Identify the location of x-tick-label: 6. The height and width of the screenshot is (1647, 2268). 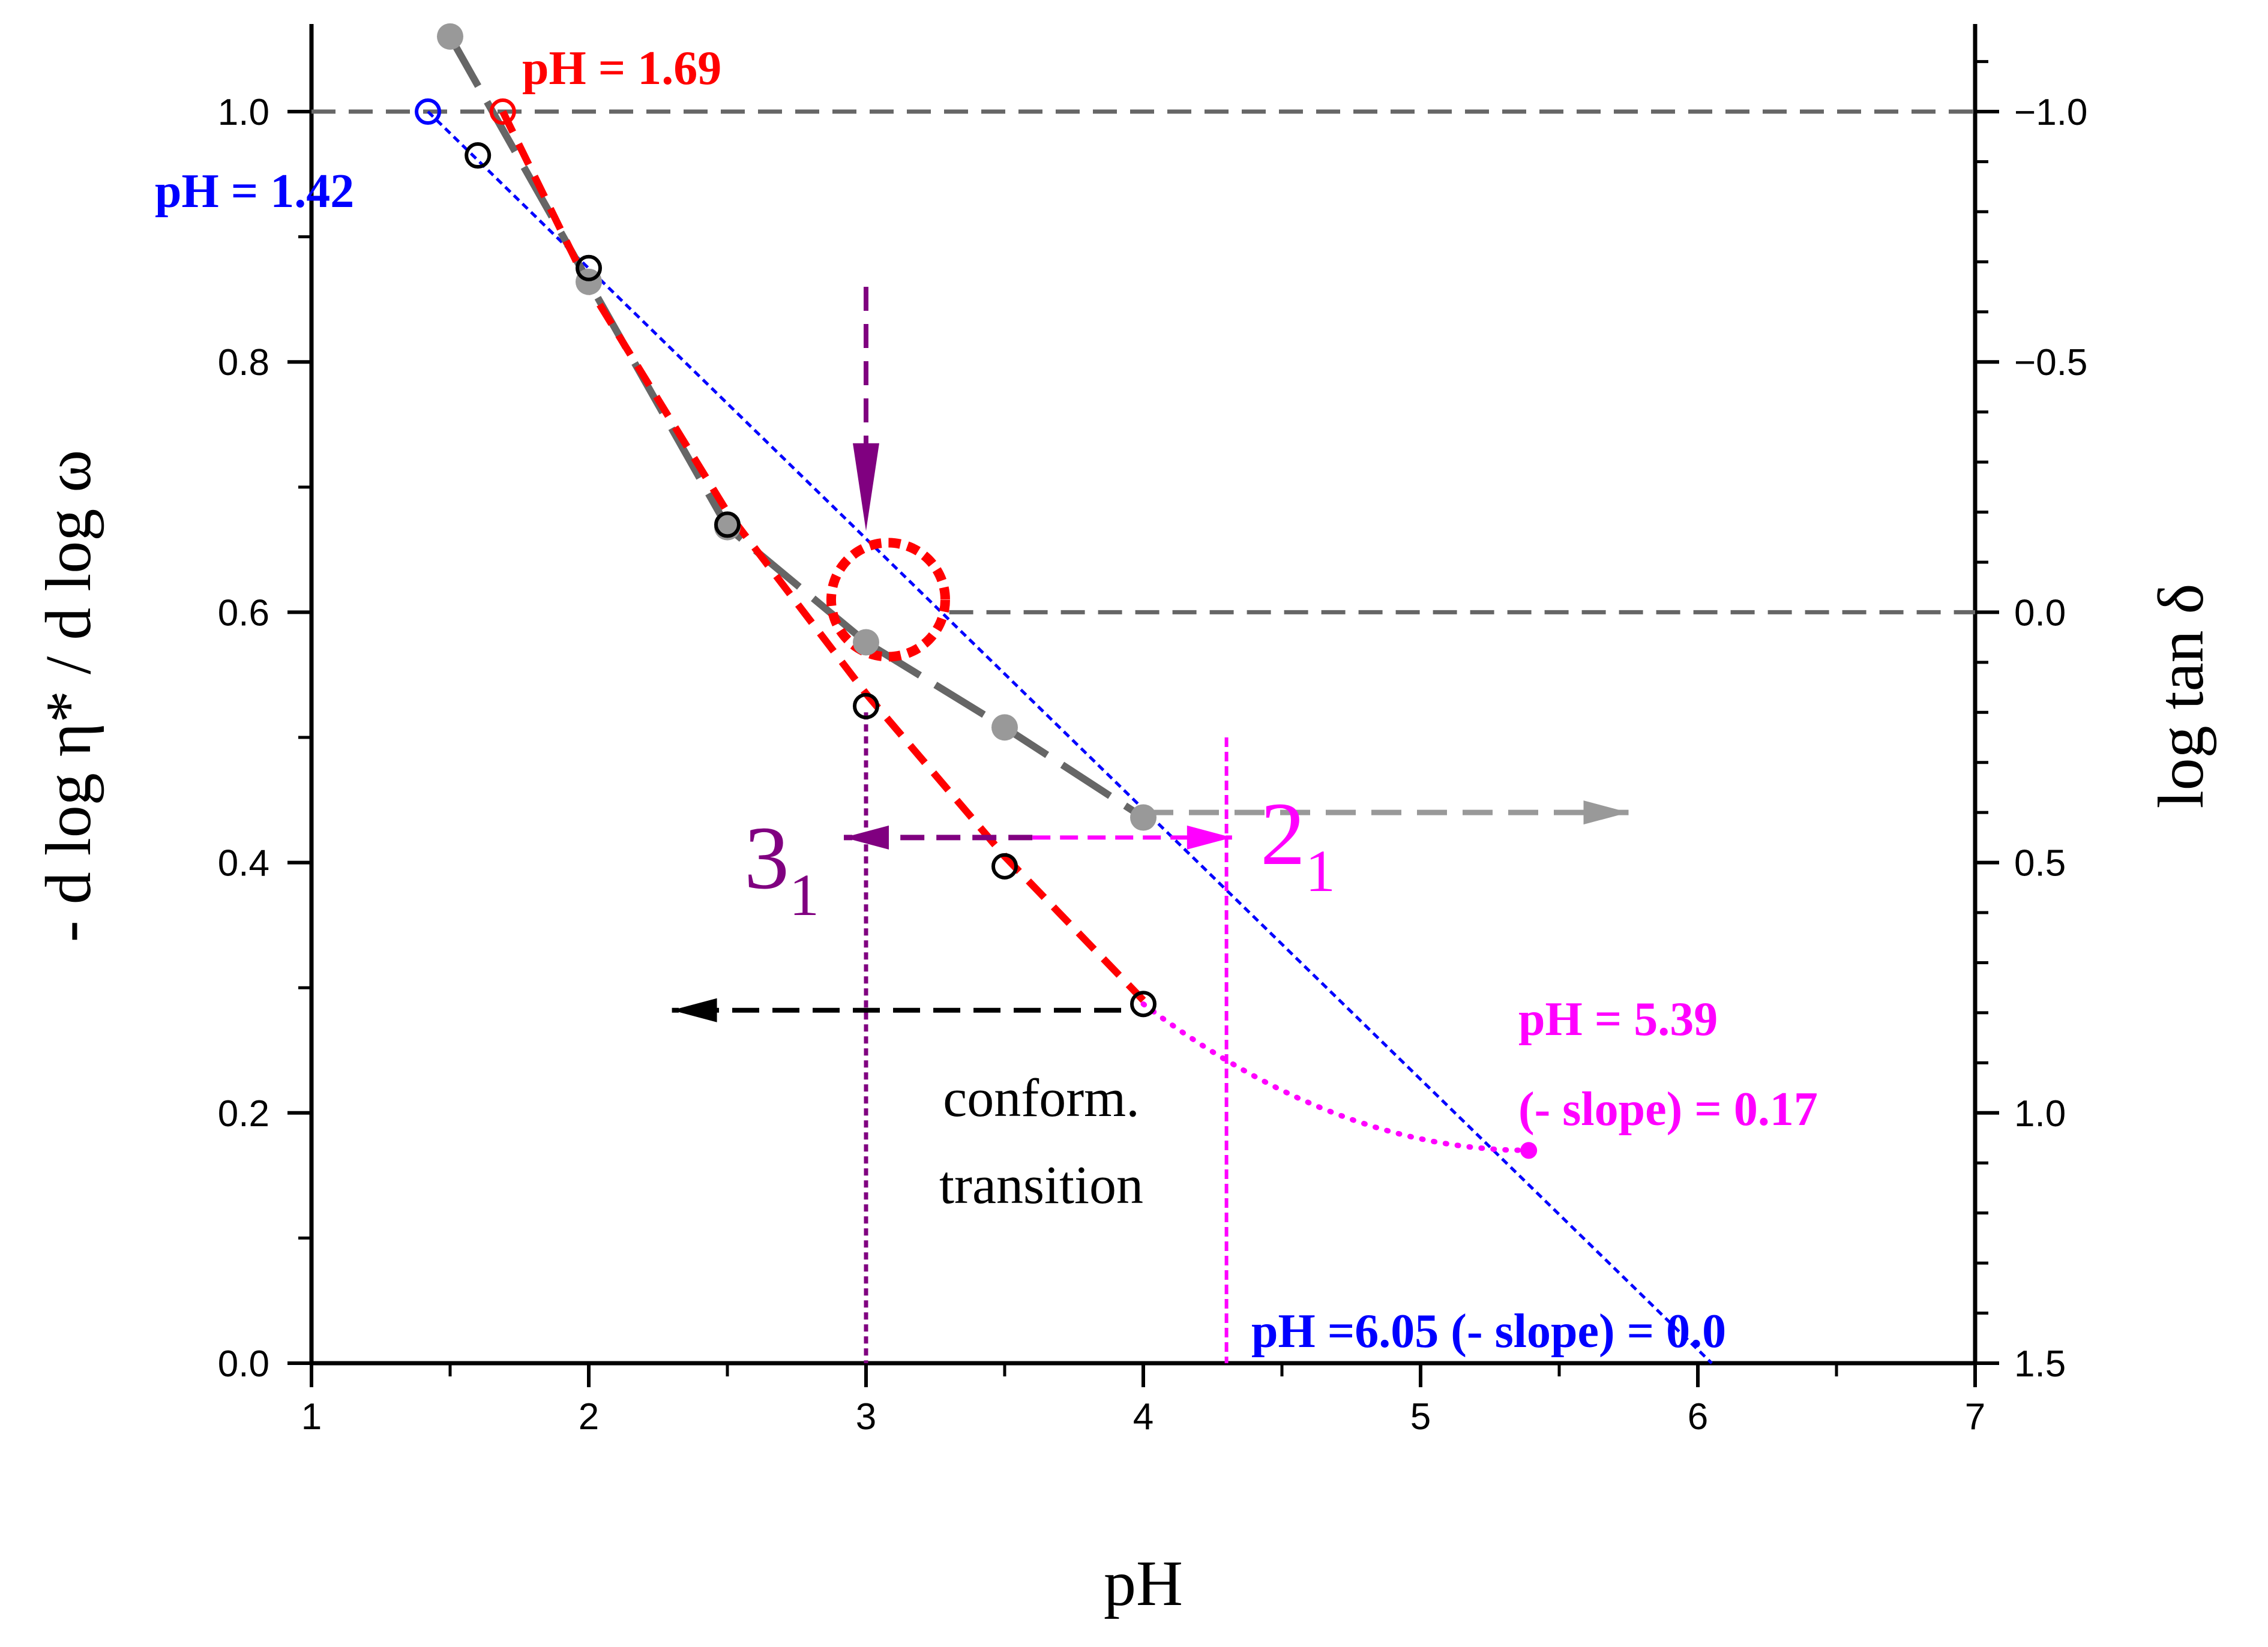
(1698, 1417).